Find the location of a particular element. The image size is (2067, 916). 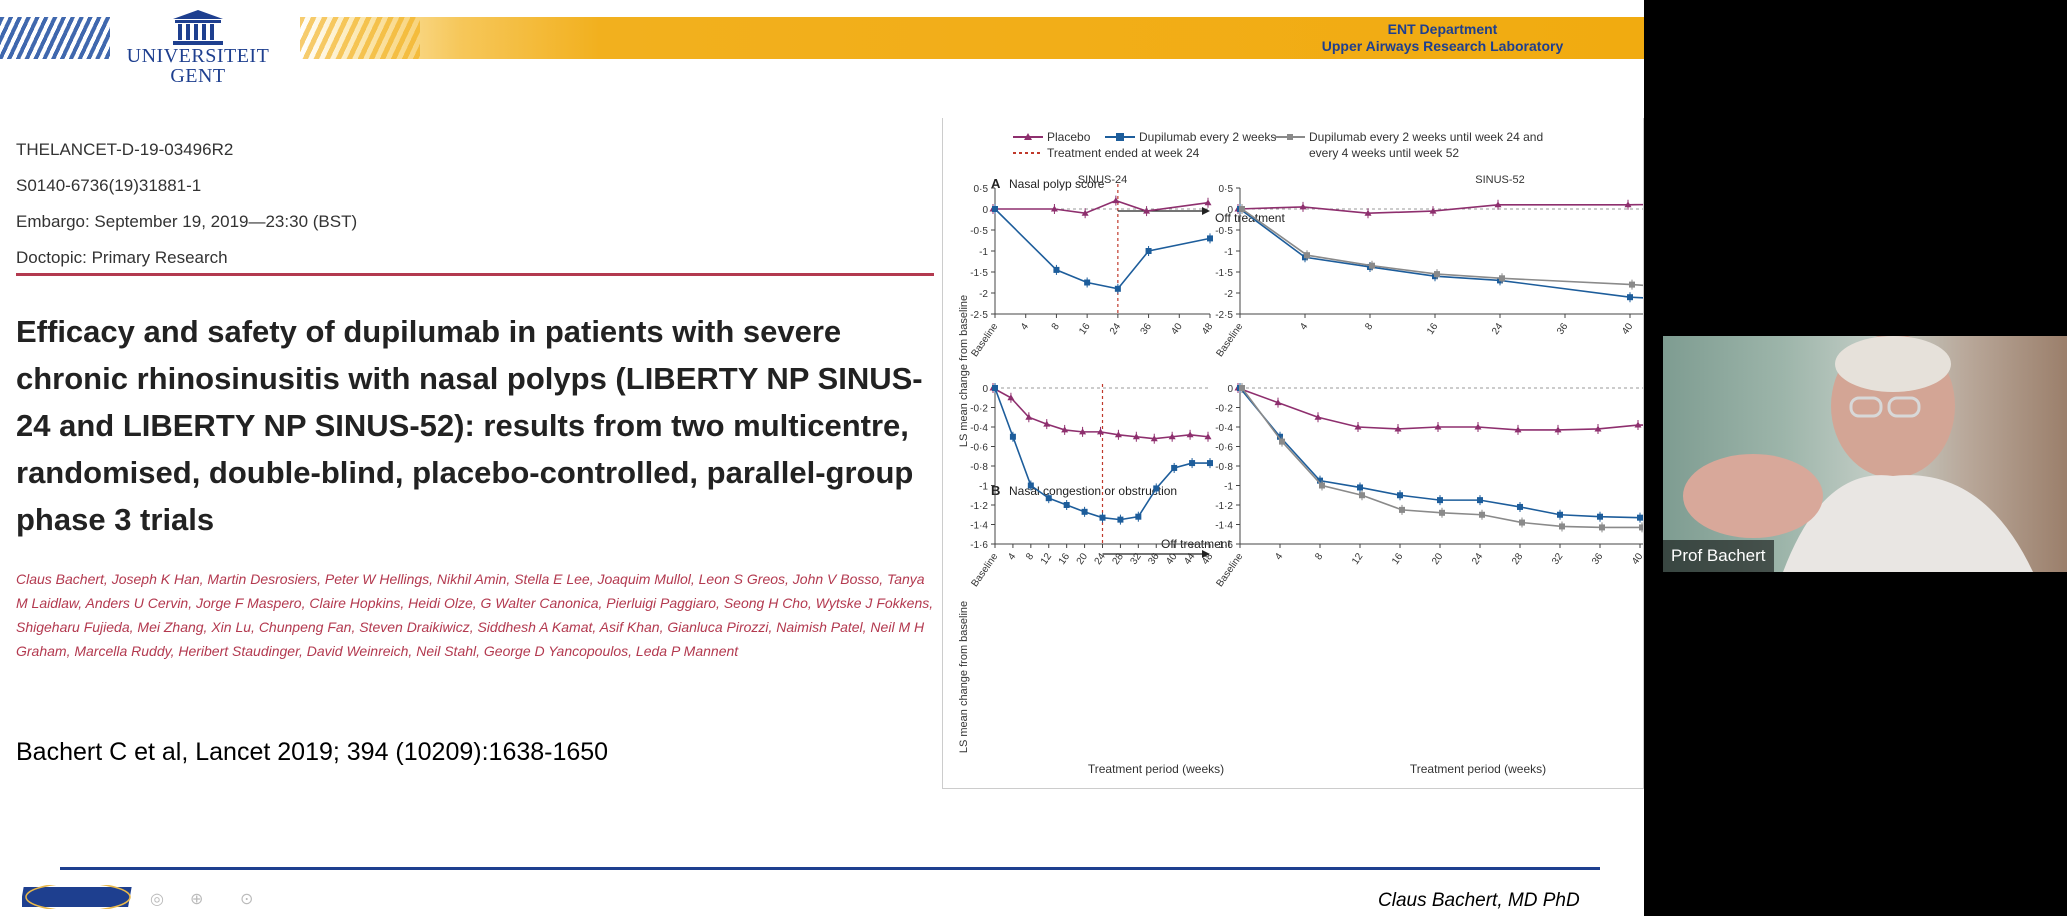

y-tick-label: -1·5 is located at coordinates (1224, 273).